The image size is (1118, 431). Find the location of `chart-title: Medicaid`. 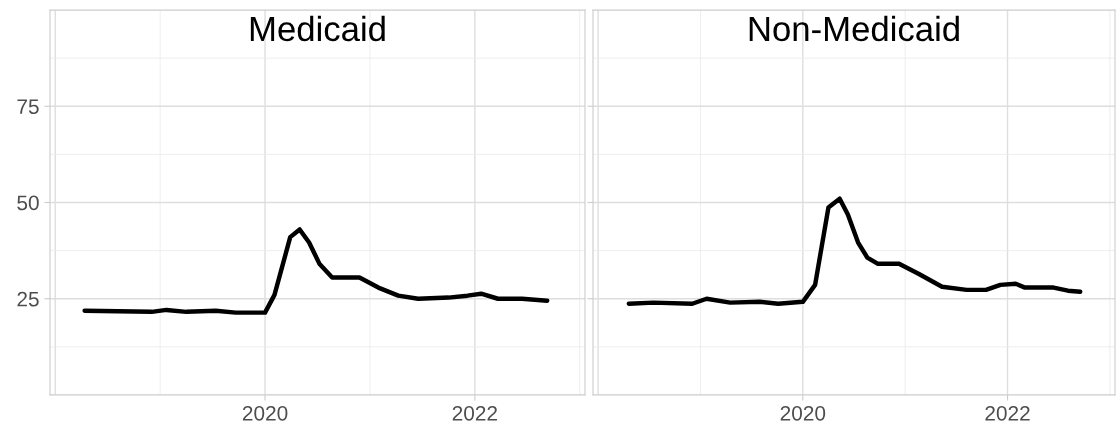

chart-title: Medicaid is located at coordinates (317, 28).